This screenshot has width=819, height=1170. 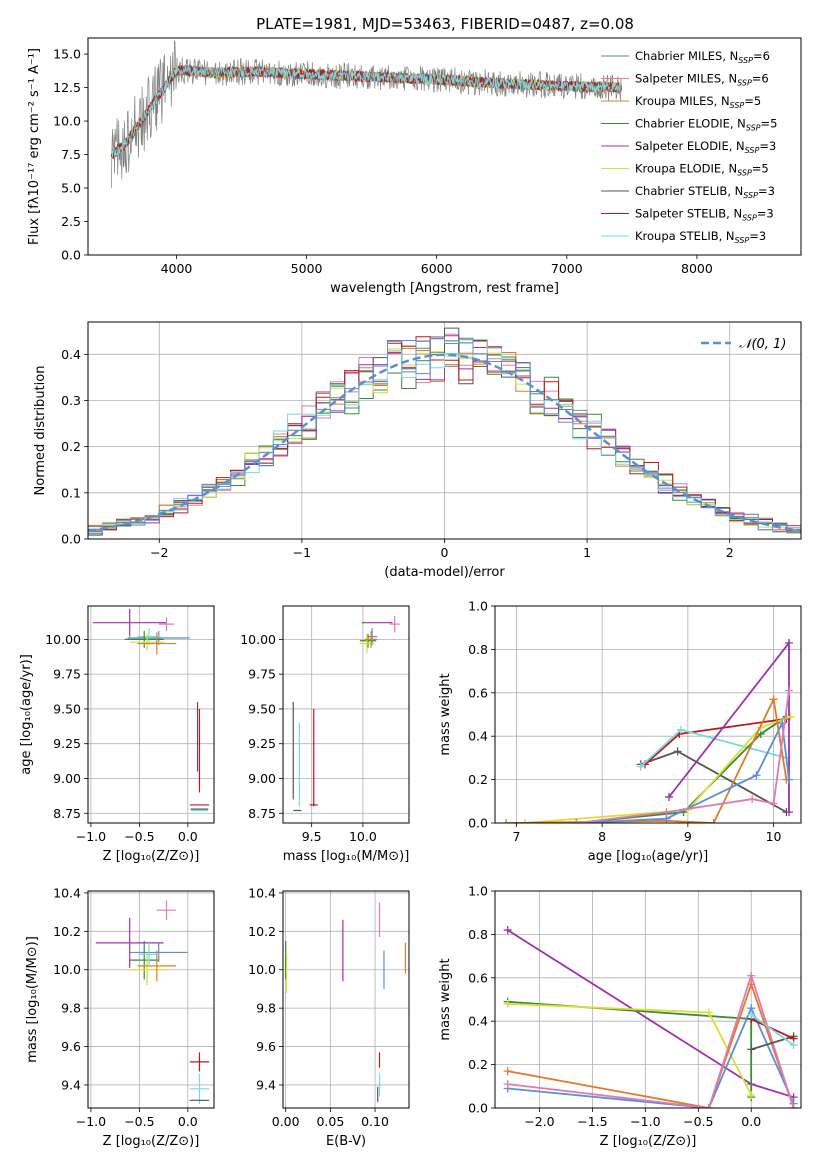 What do you see at coordinates (40, 431) in the screenshot?
I see `y-axis-label: Normed distribution` at bounding box center [40, 431].